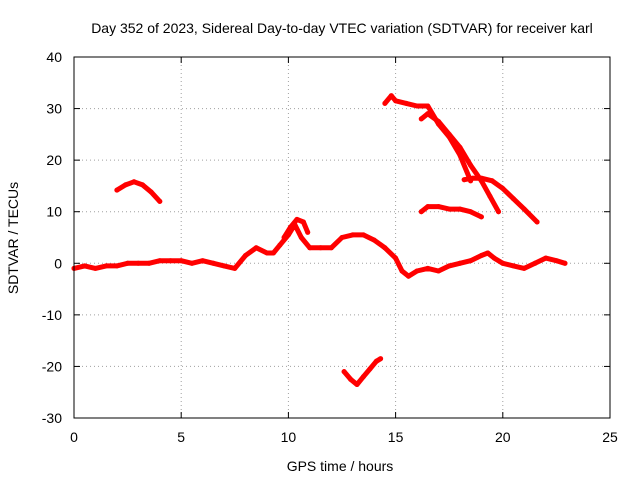  Describe the element at coordinates (13, 238) in the screenshot. I see `y-axis-label: SDTVAR / TECUs` at that location.